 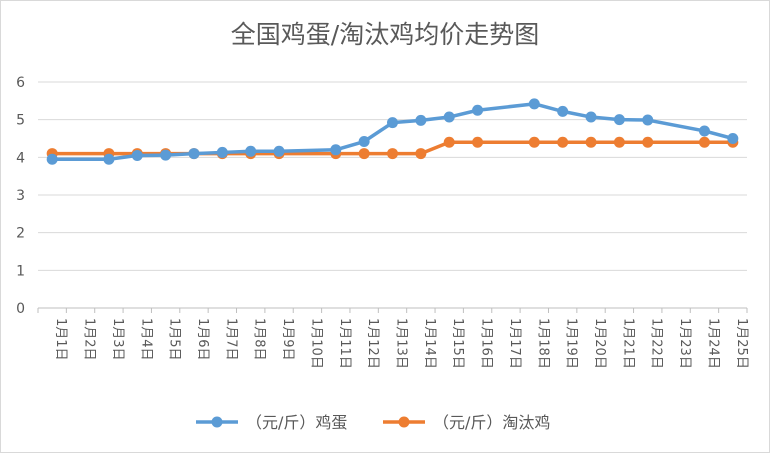 What do you see at coordinates (89, 339) in the screenshot?
I see `x-tick-label: 1月2日` at bounding box center [89, 339].